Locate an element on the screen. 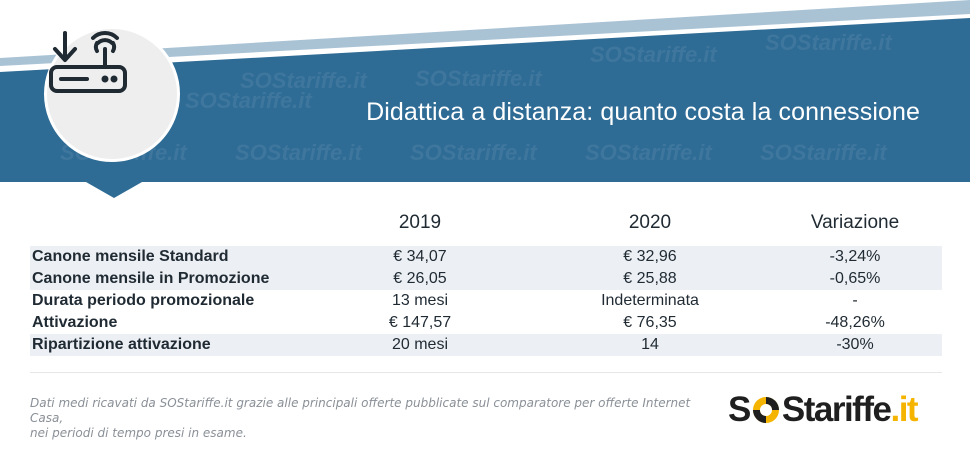 The width and height of the screenshot is (970, 457). cell-2020: € 76,35 is located at coordinates (650, 322).